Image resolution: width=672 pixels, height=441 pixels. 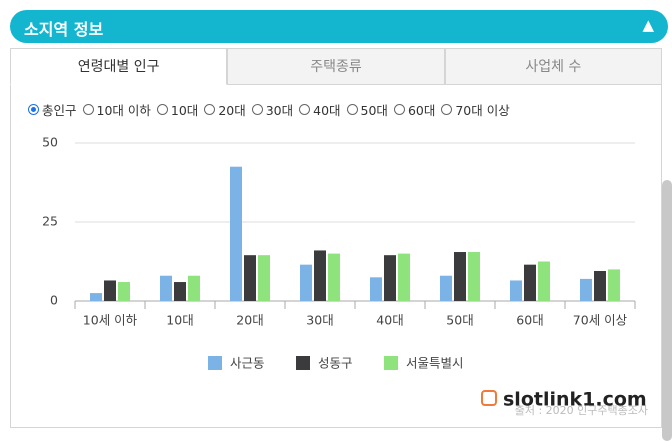 What do you see at coordinates (667, 310) in the screenshot?
I see `scrollbar` at bounding box center [667, 310].